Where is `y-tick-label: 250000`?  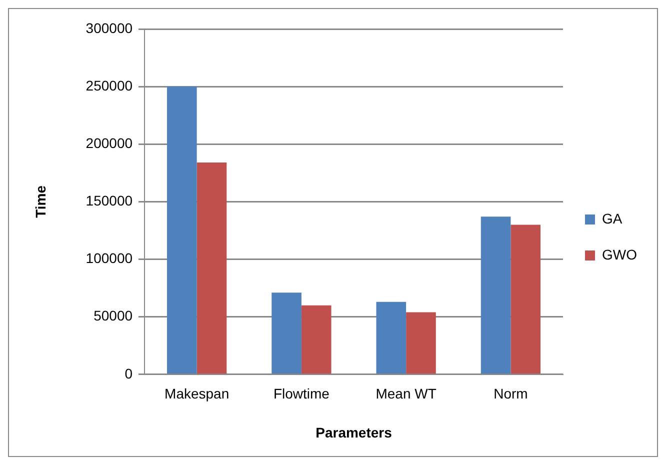 y-tick-label: 250000 is located at coordinates (109, 85).